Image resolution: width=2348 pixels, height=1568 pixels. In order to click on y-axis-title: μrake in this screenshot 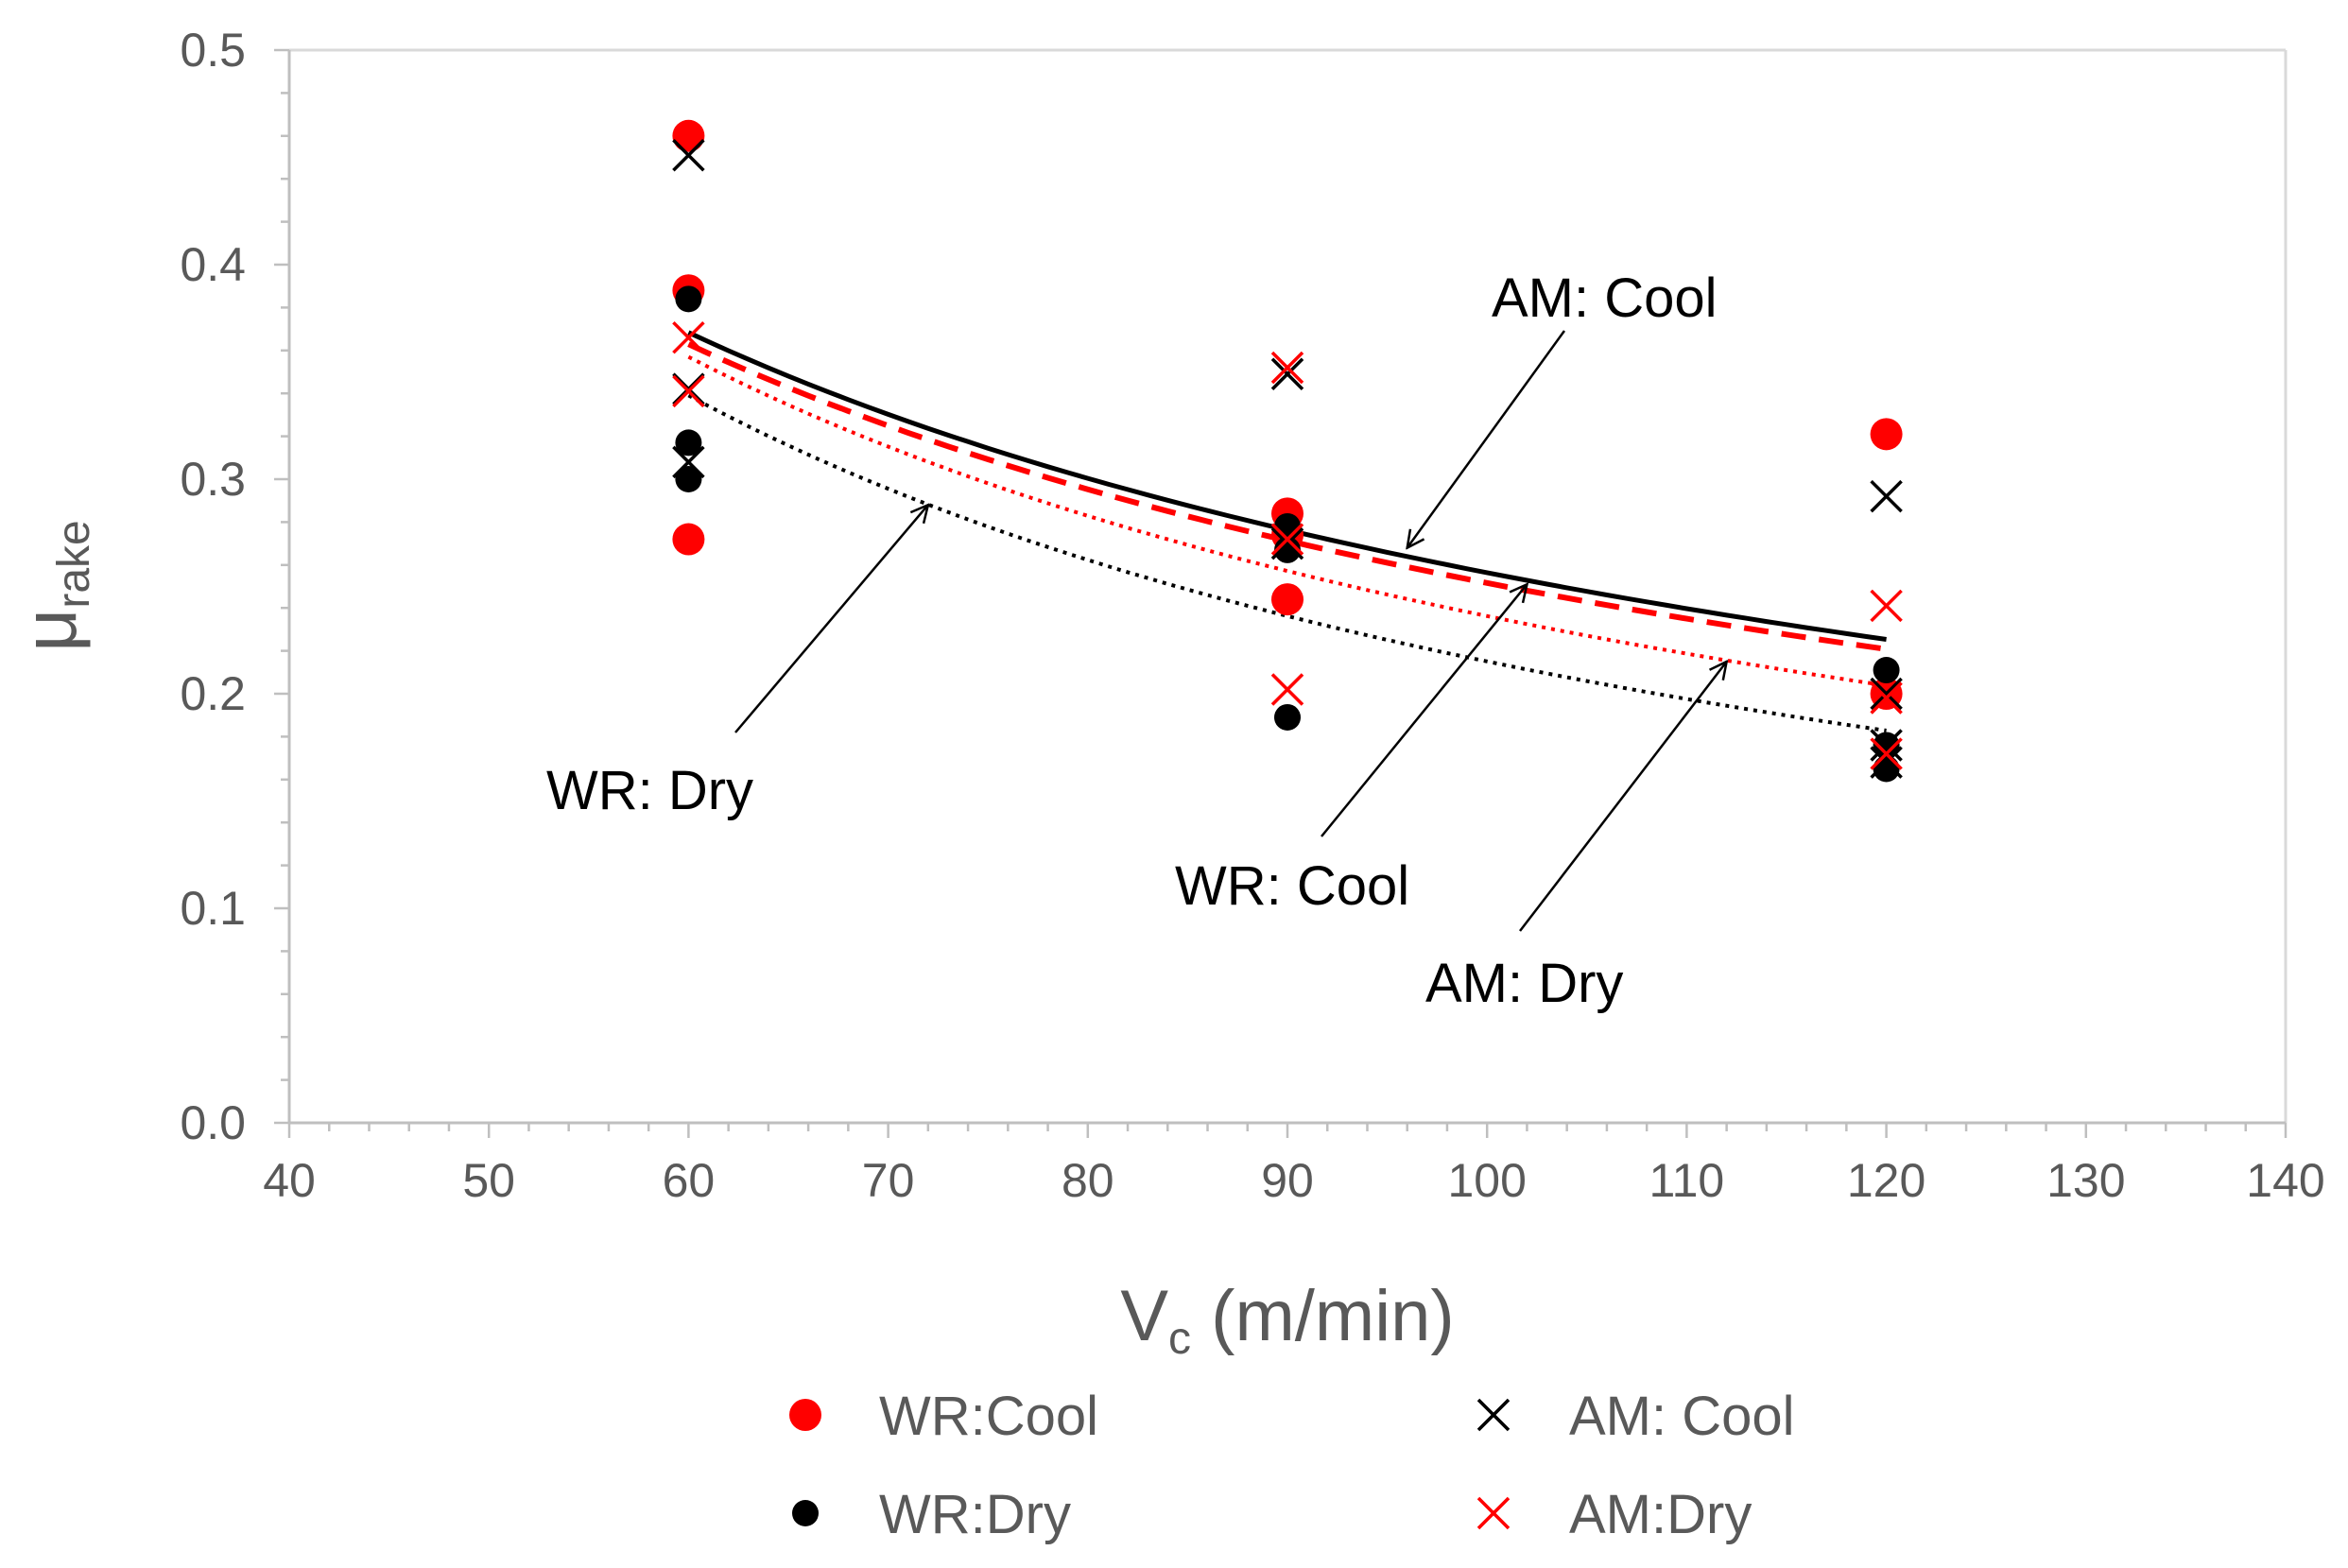, I will do `click(53, 585)`.